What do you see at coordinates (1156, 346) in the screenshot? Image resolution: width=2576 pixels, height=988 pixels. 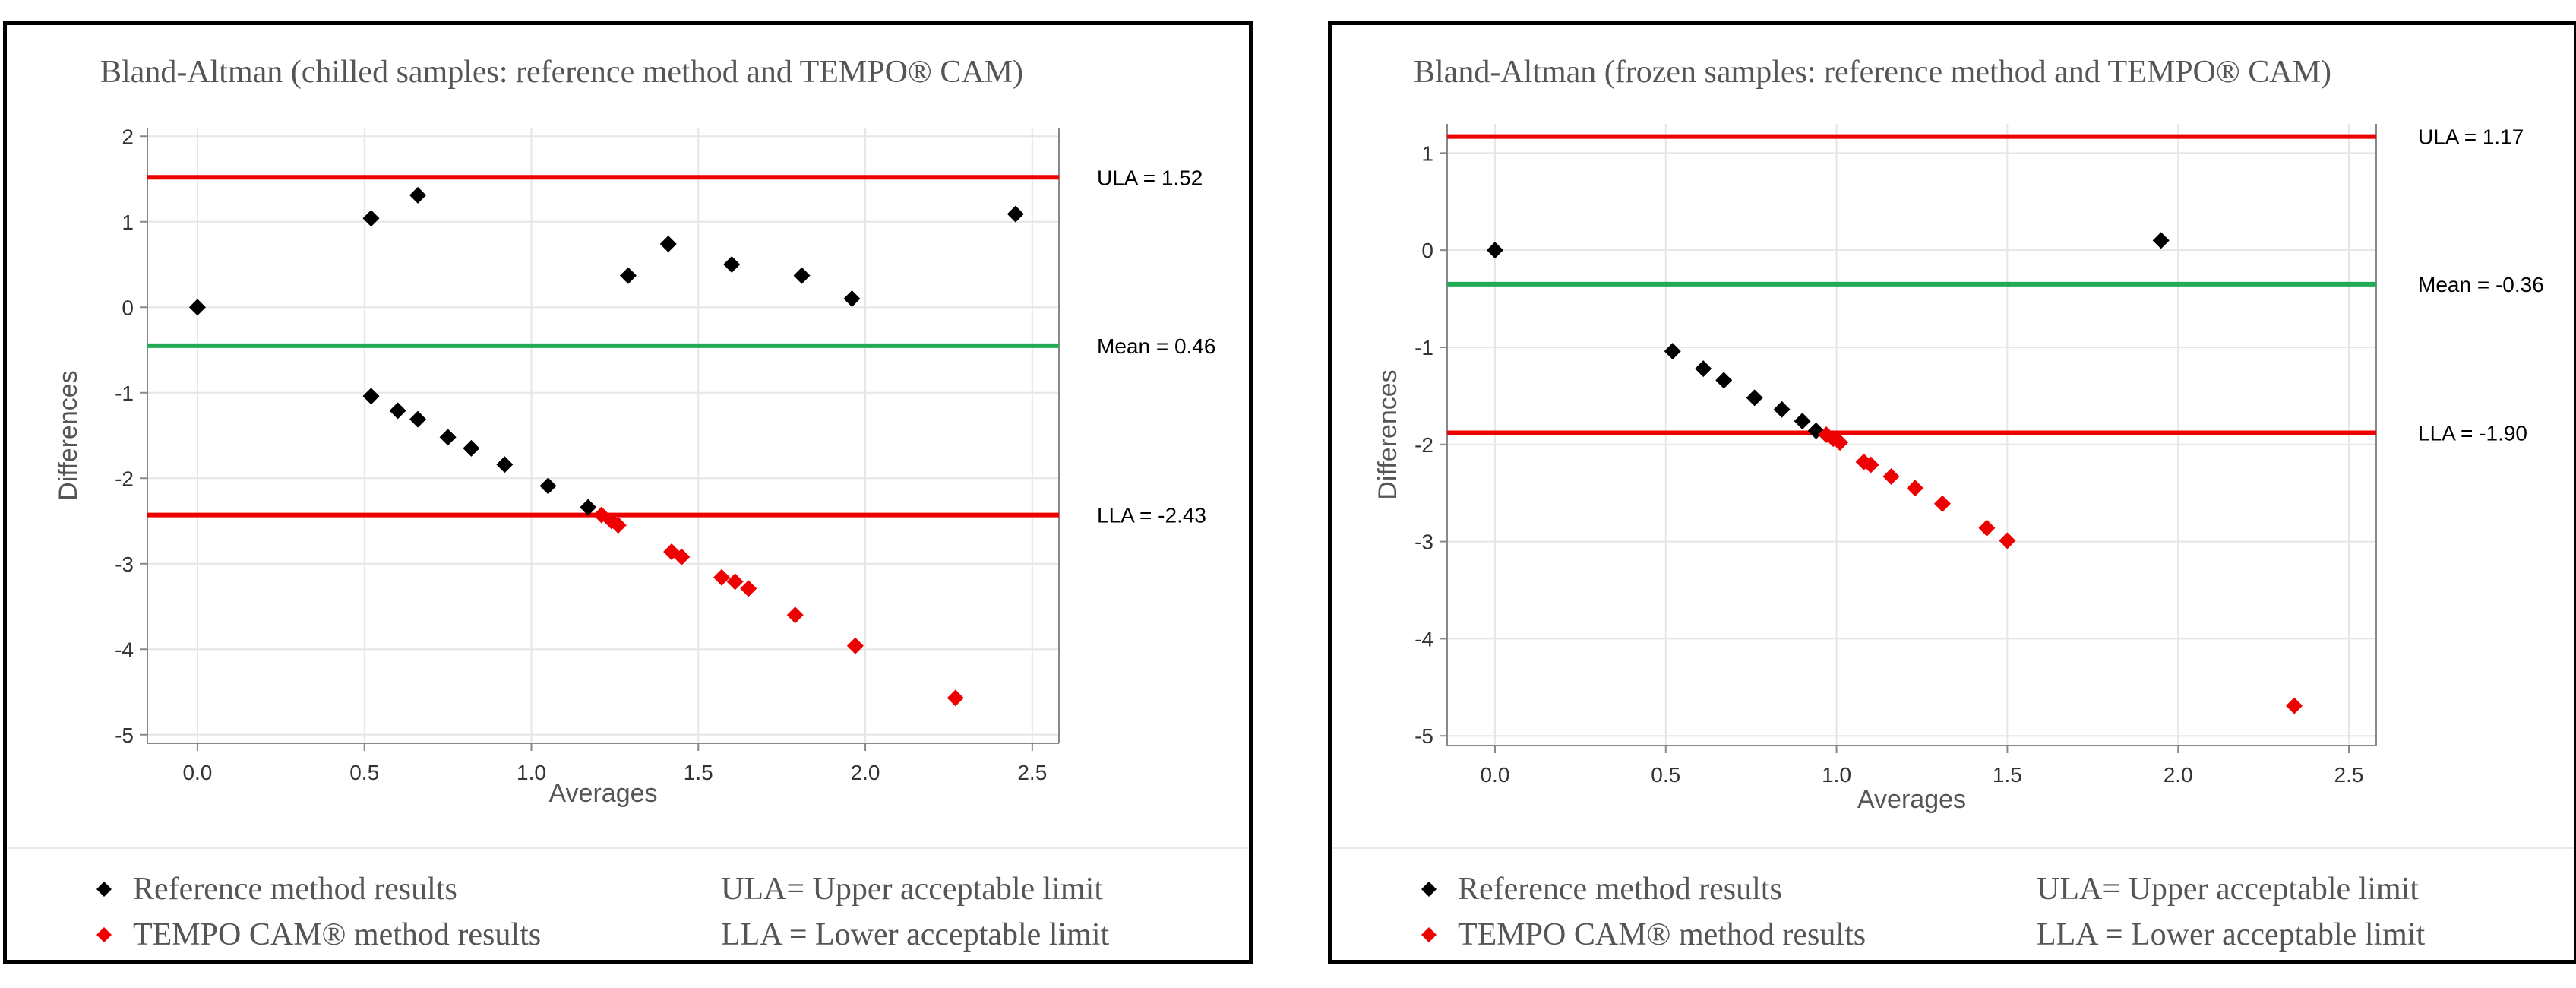 I see `mean-annotation: Mean = 0.46` at bounding box center [1156, 346].